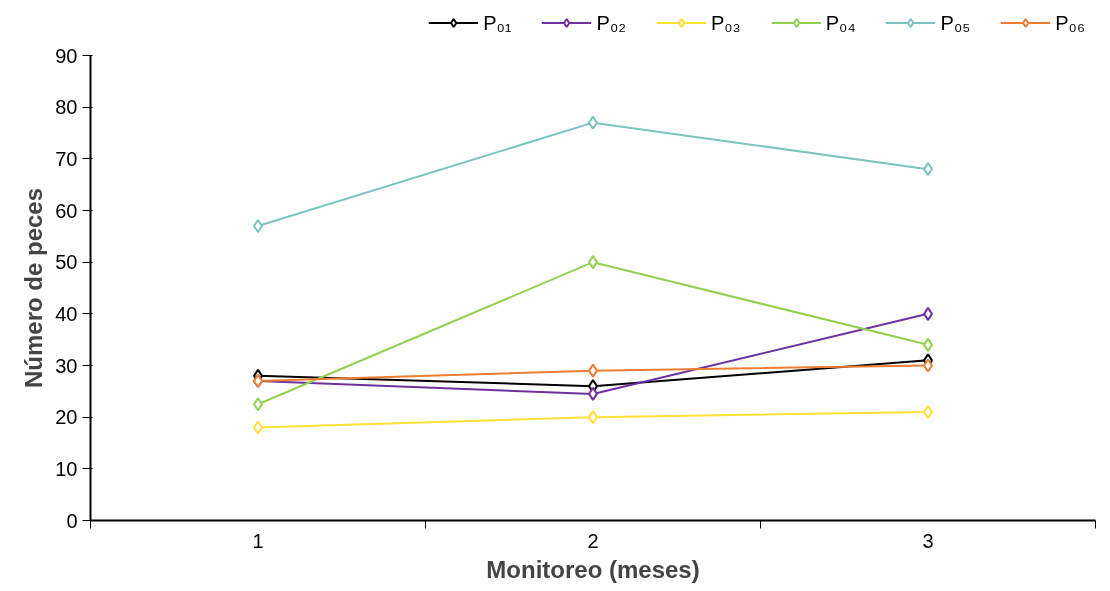  I want to click on x-tick-label: 3, so click(928, 540).